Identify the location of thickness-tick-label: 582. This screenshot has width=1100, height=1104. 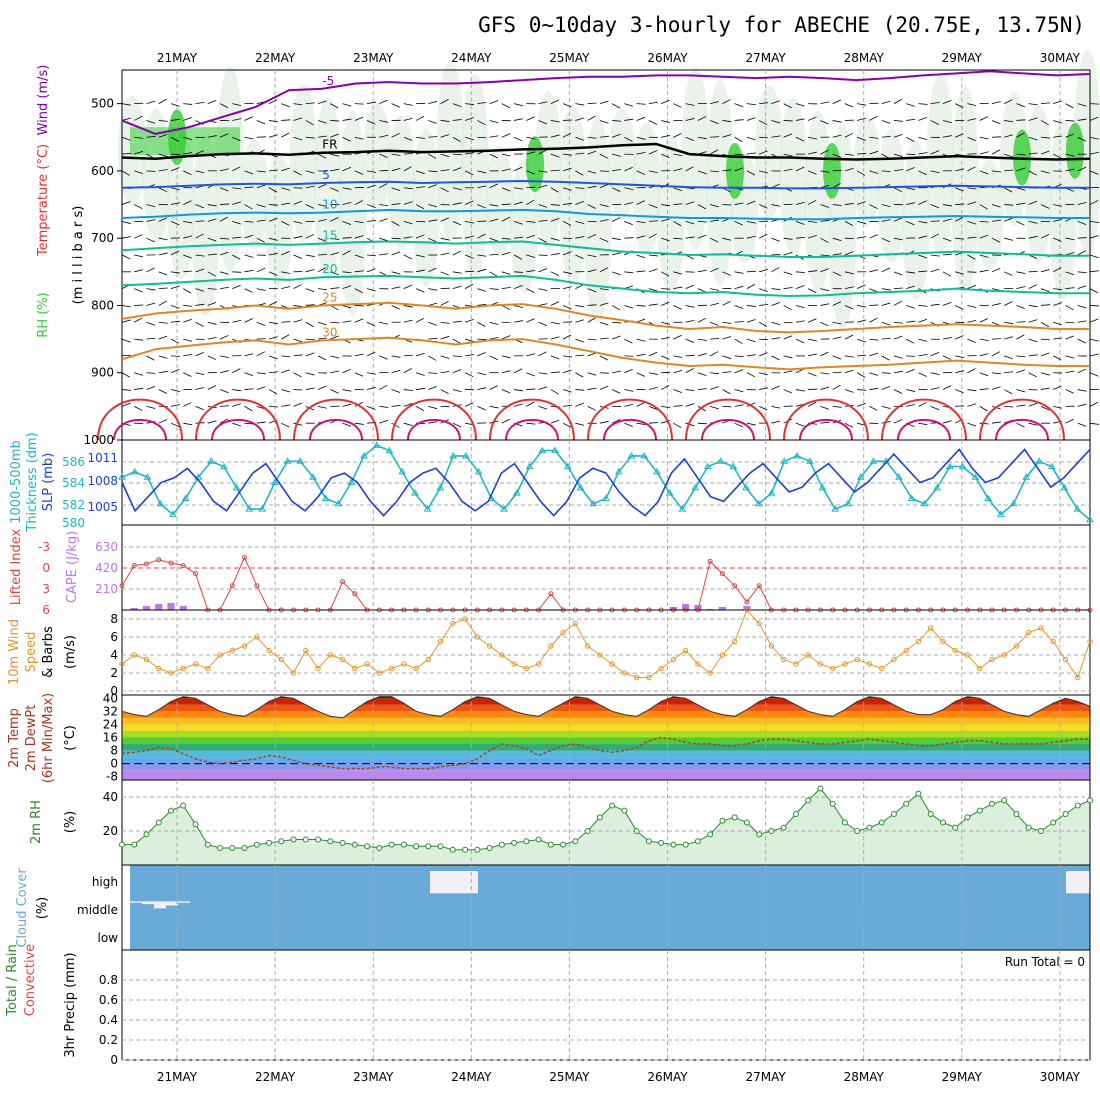
(73, 505).